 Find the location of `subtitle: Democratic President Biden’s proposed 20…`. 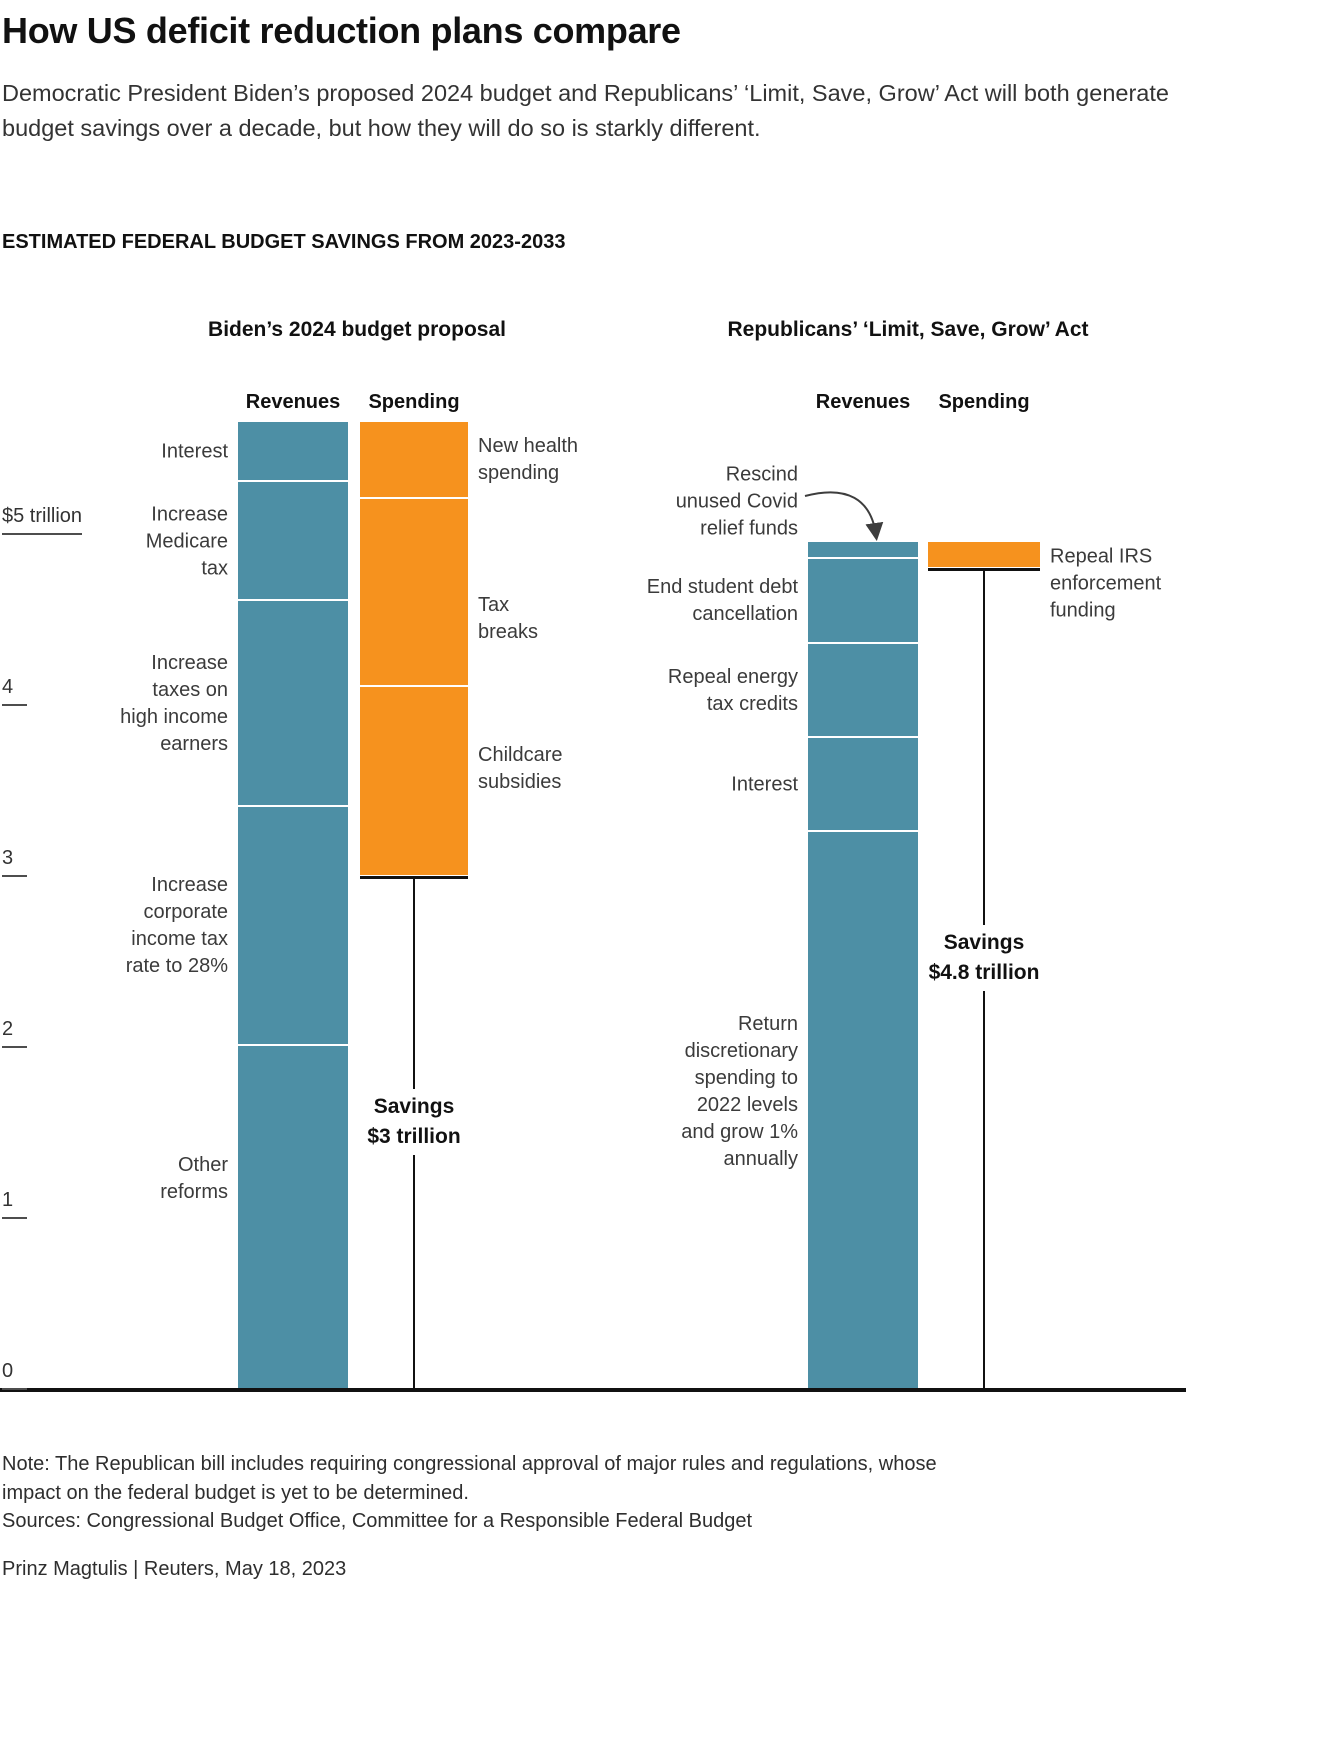

subtitle: Democratic President Biden’s proposed 20… is located at coordinates (585, 110).